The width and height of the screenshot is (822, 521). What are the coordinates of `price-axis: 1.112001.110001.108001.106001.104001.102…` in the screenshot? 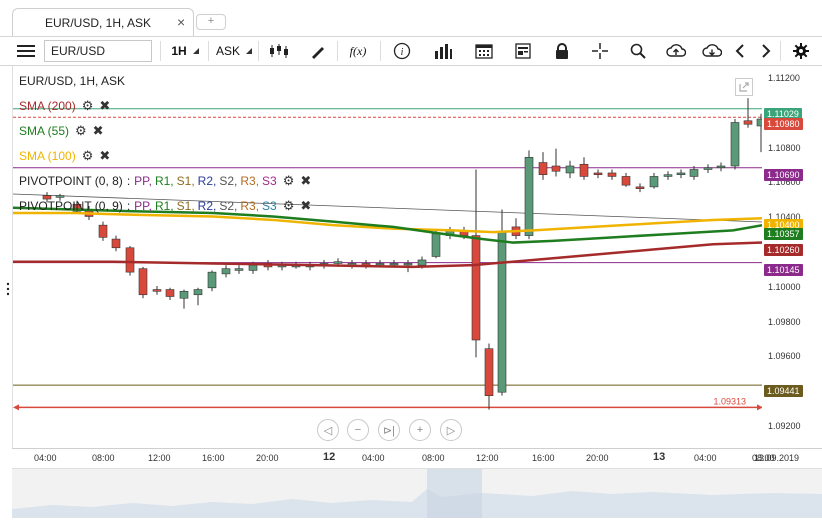 It's located at (792, 257).